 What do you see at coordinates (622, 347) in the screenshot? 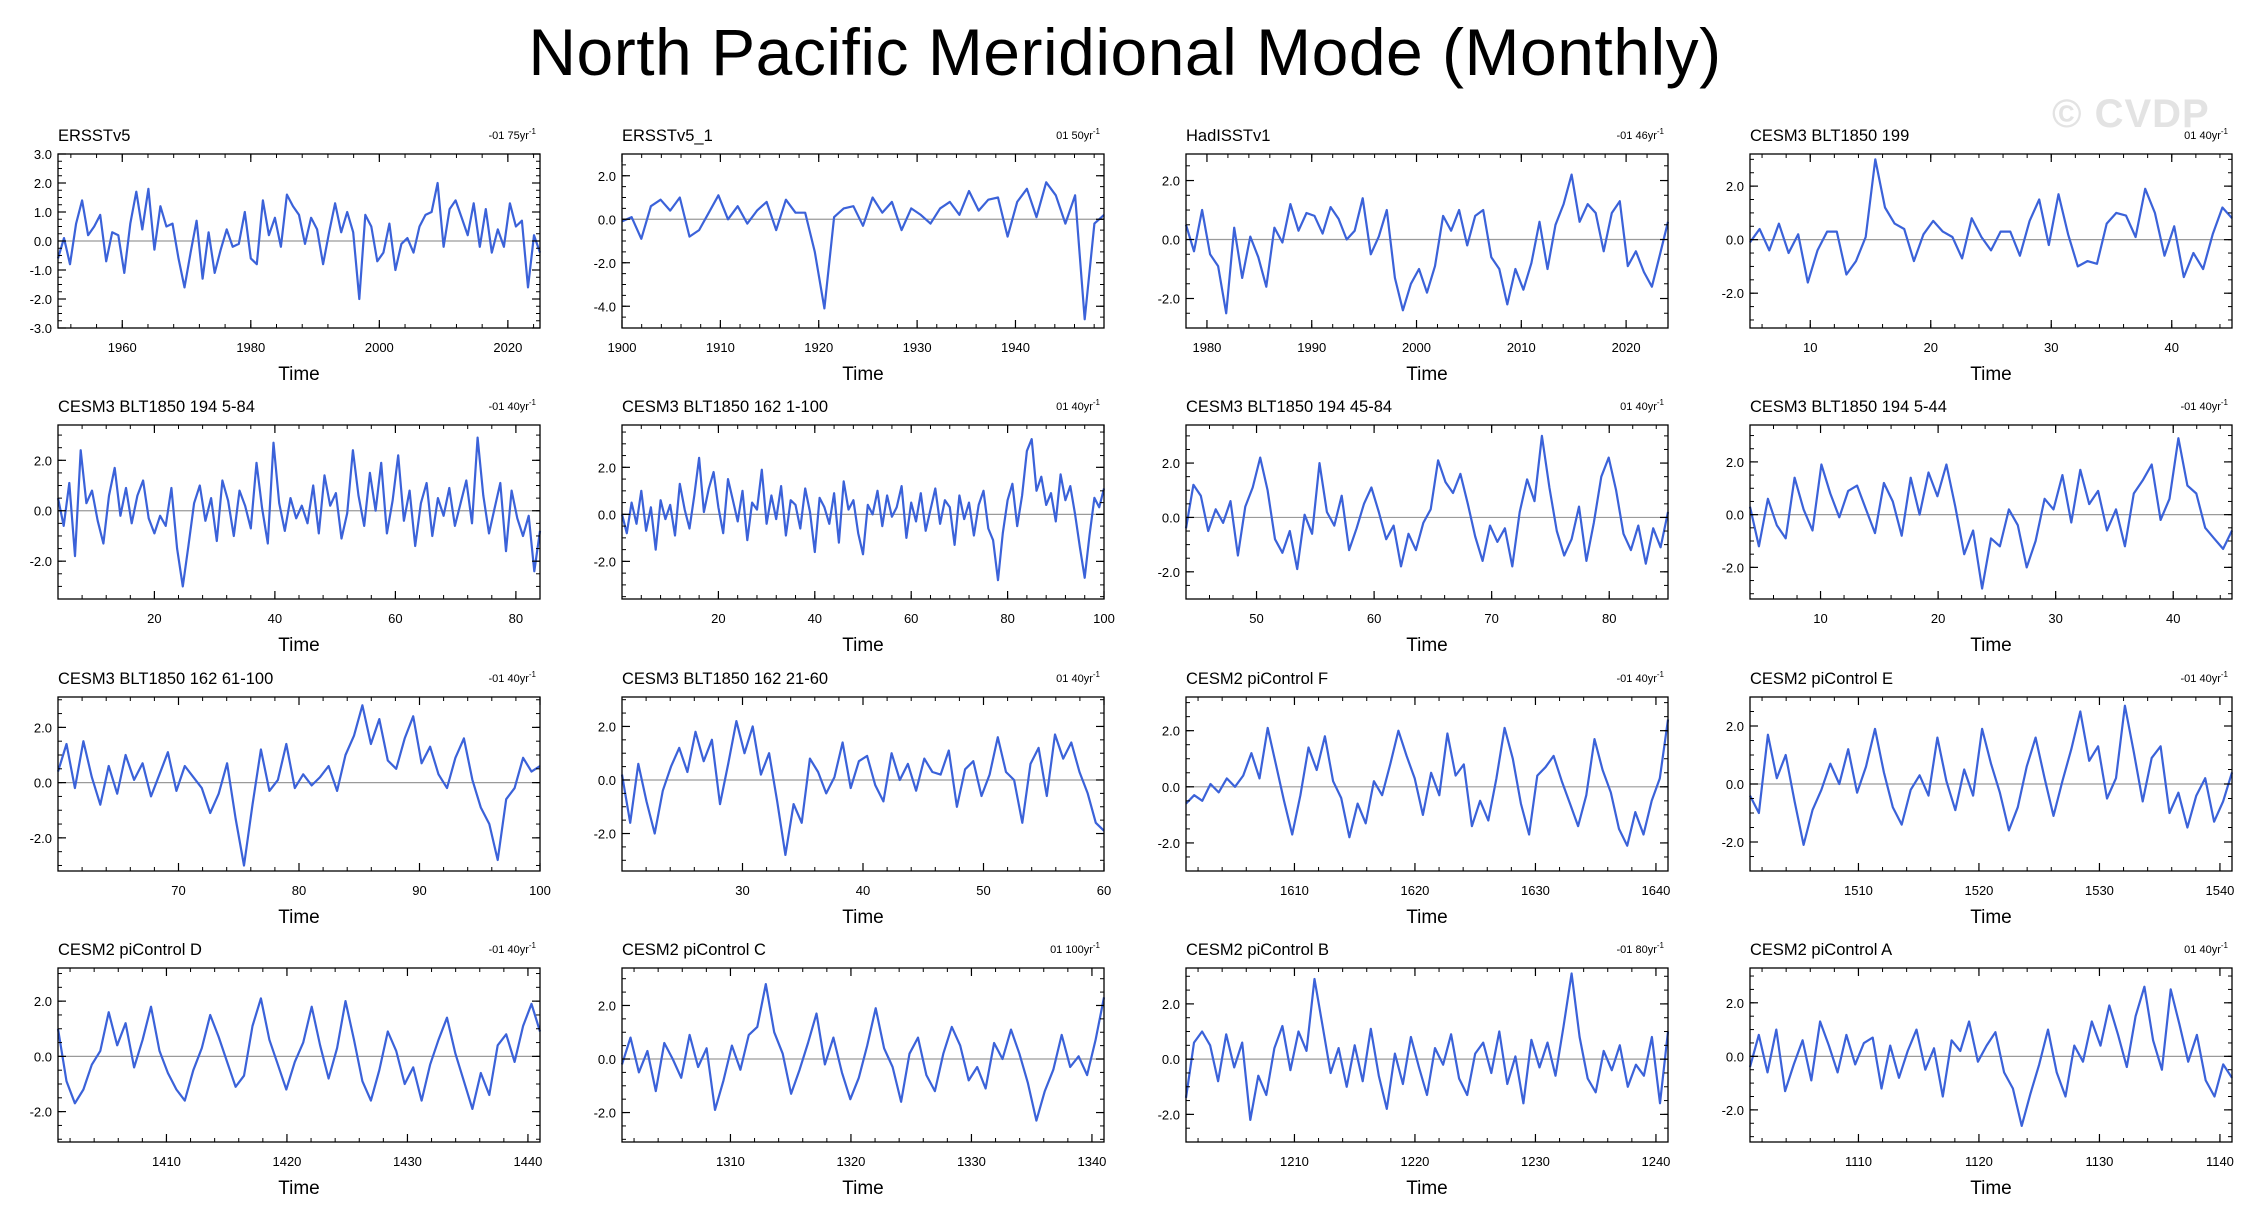
I see `x-tick-label: 1900` at bounding box center [622, 347].